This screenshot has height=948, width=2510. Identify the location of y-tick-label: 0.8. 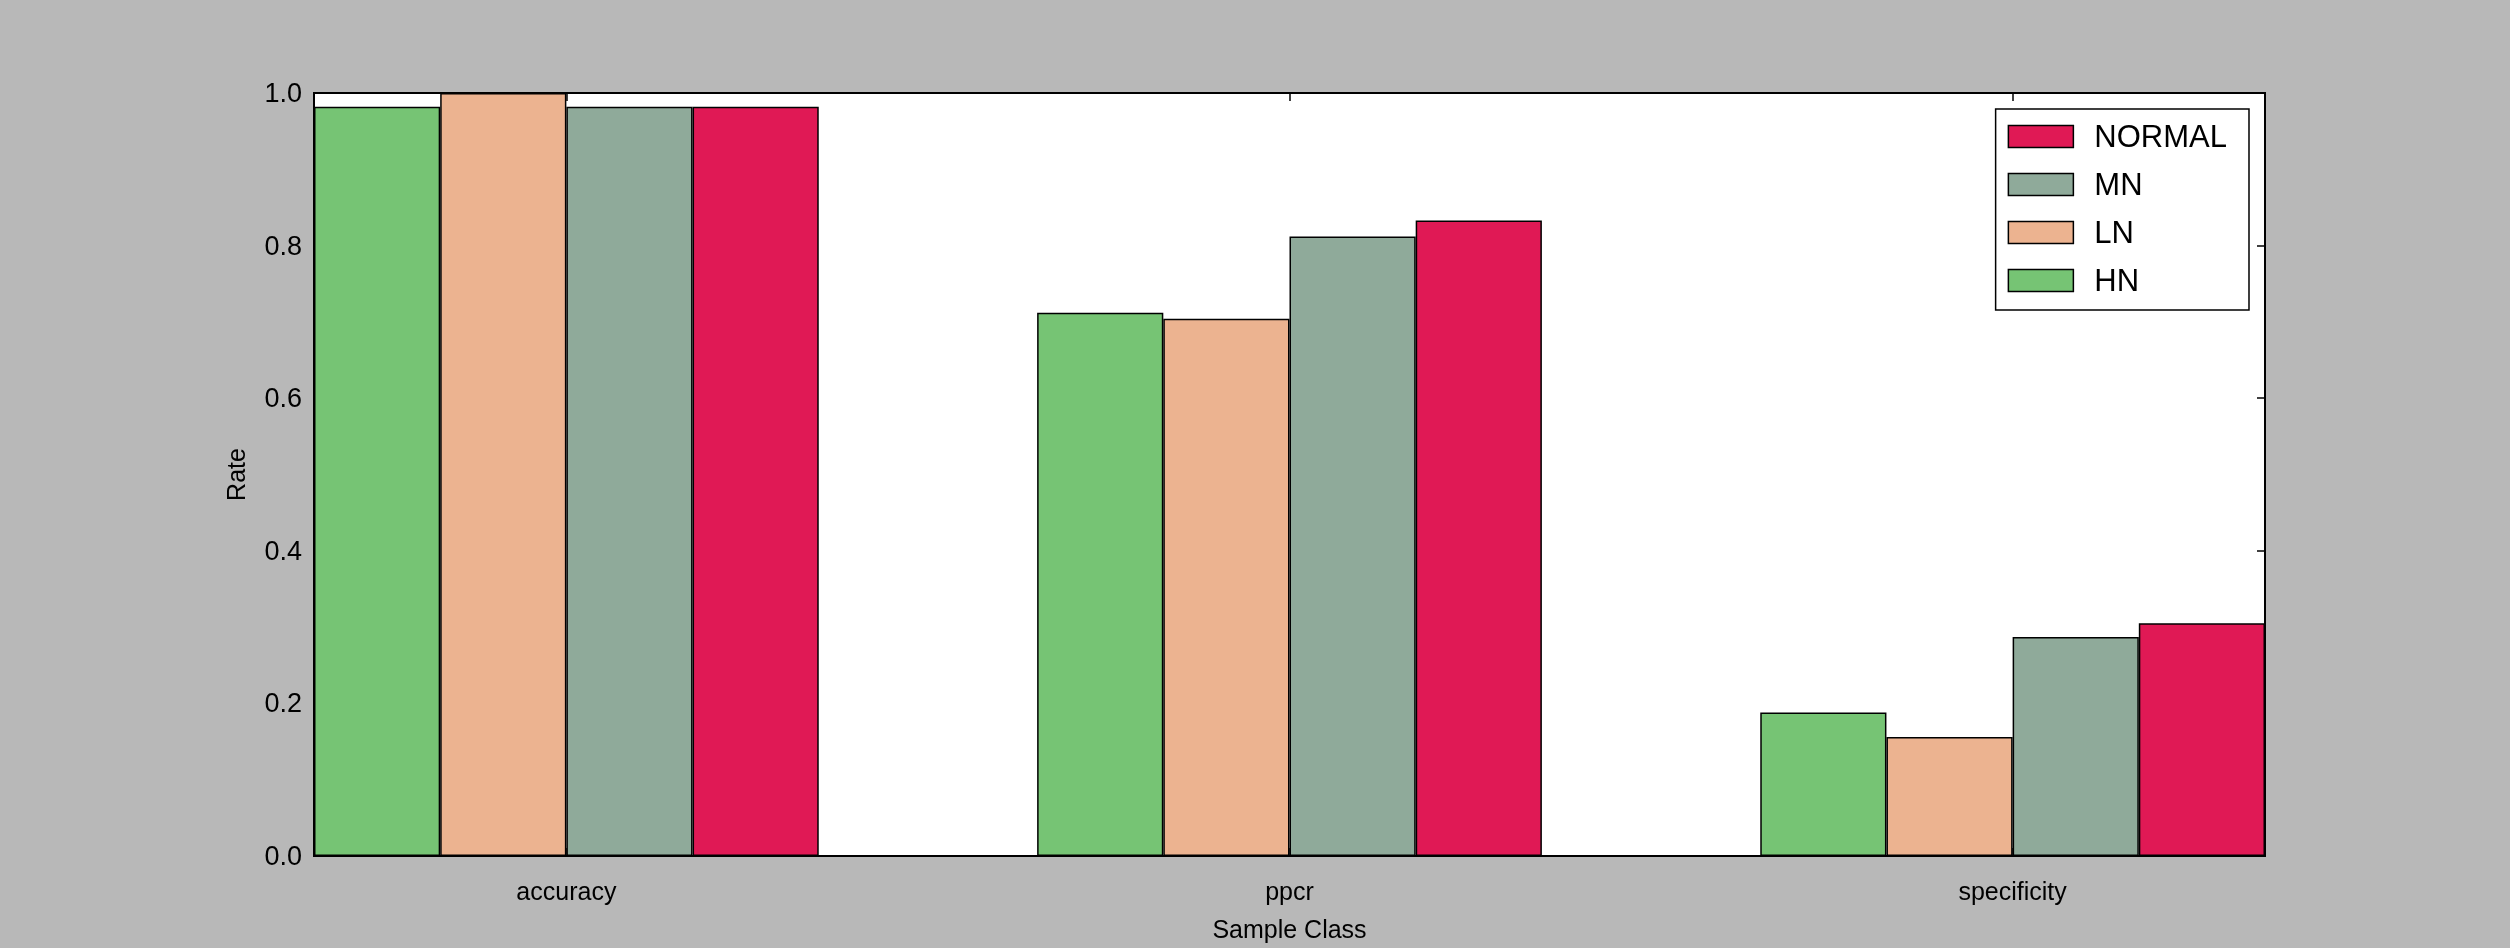
(283, 245).